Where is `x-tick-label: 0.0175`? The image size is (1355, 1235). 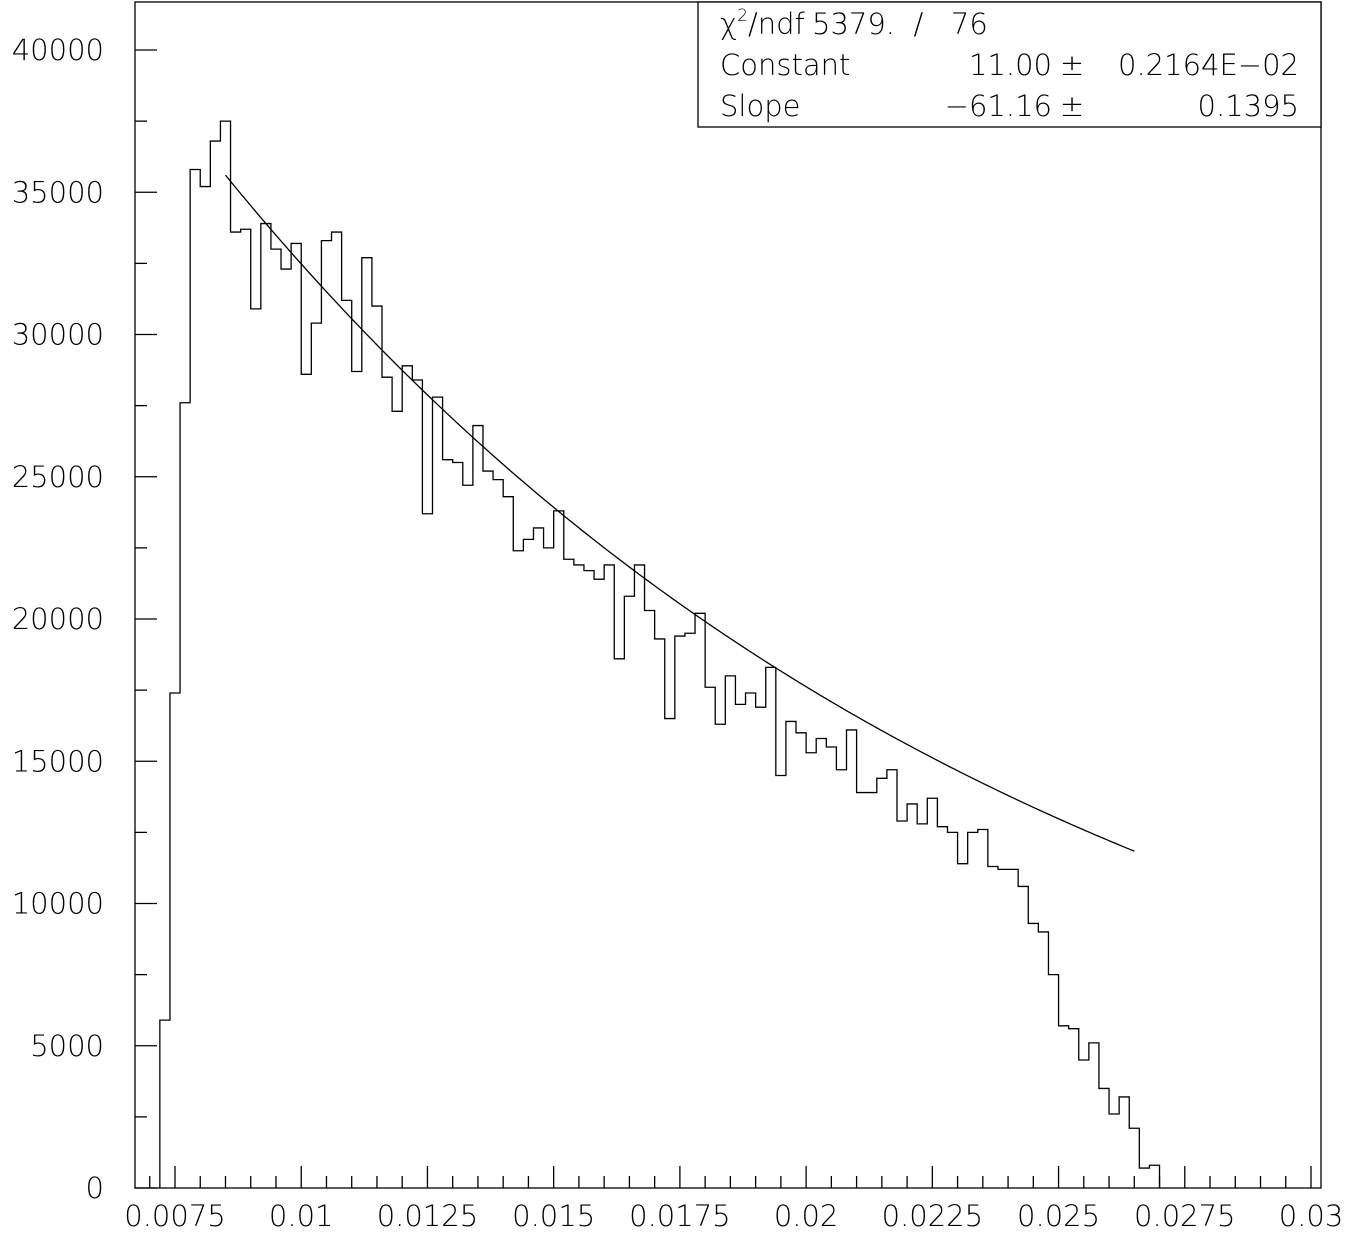
x-tick-label: 0.0175 is located at coordinates (679, 1216).